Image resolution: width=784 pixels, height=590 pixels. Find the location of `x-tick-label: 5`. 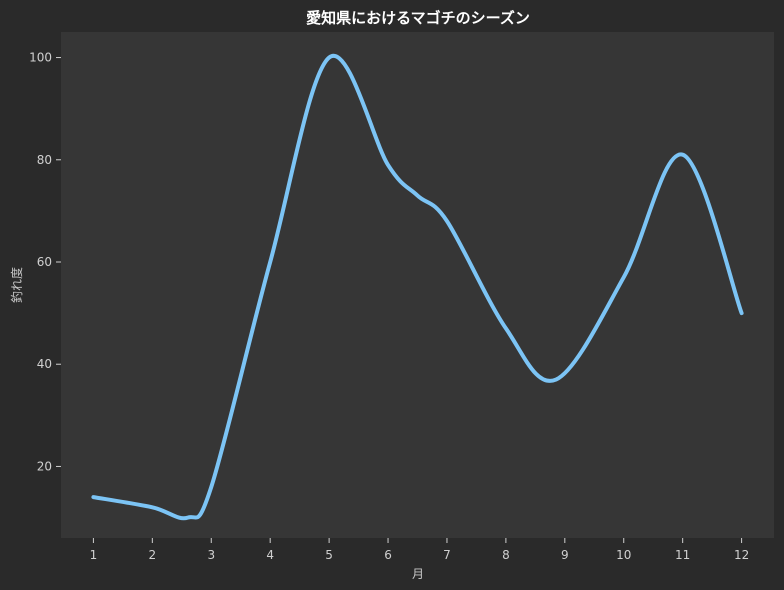

x-tick-label: 5 is located at coordinates (329, 555).